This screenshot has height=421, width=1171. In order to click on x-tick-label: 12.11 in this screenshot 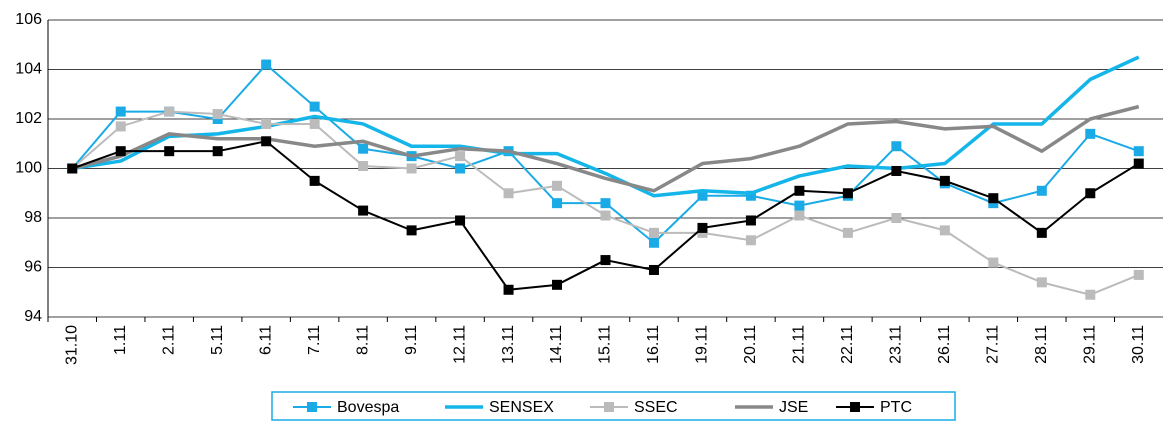, I will do `click(459, 344)`.